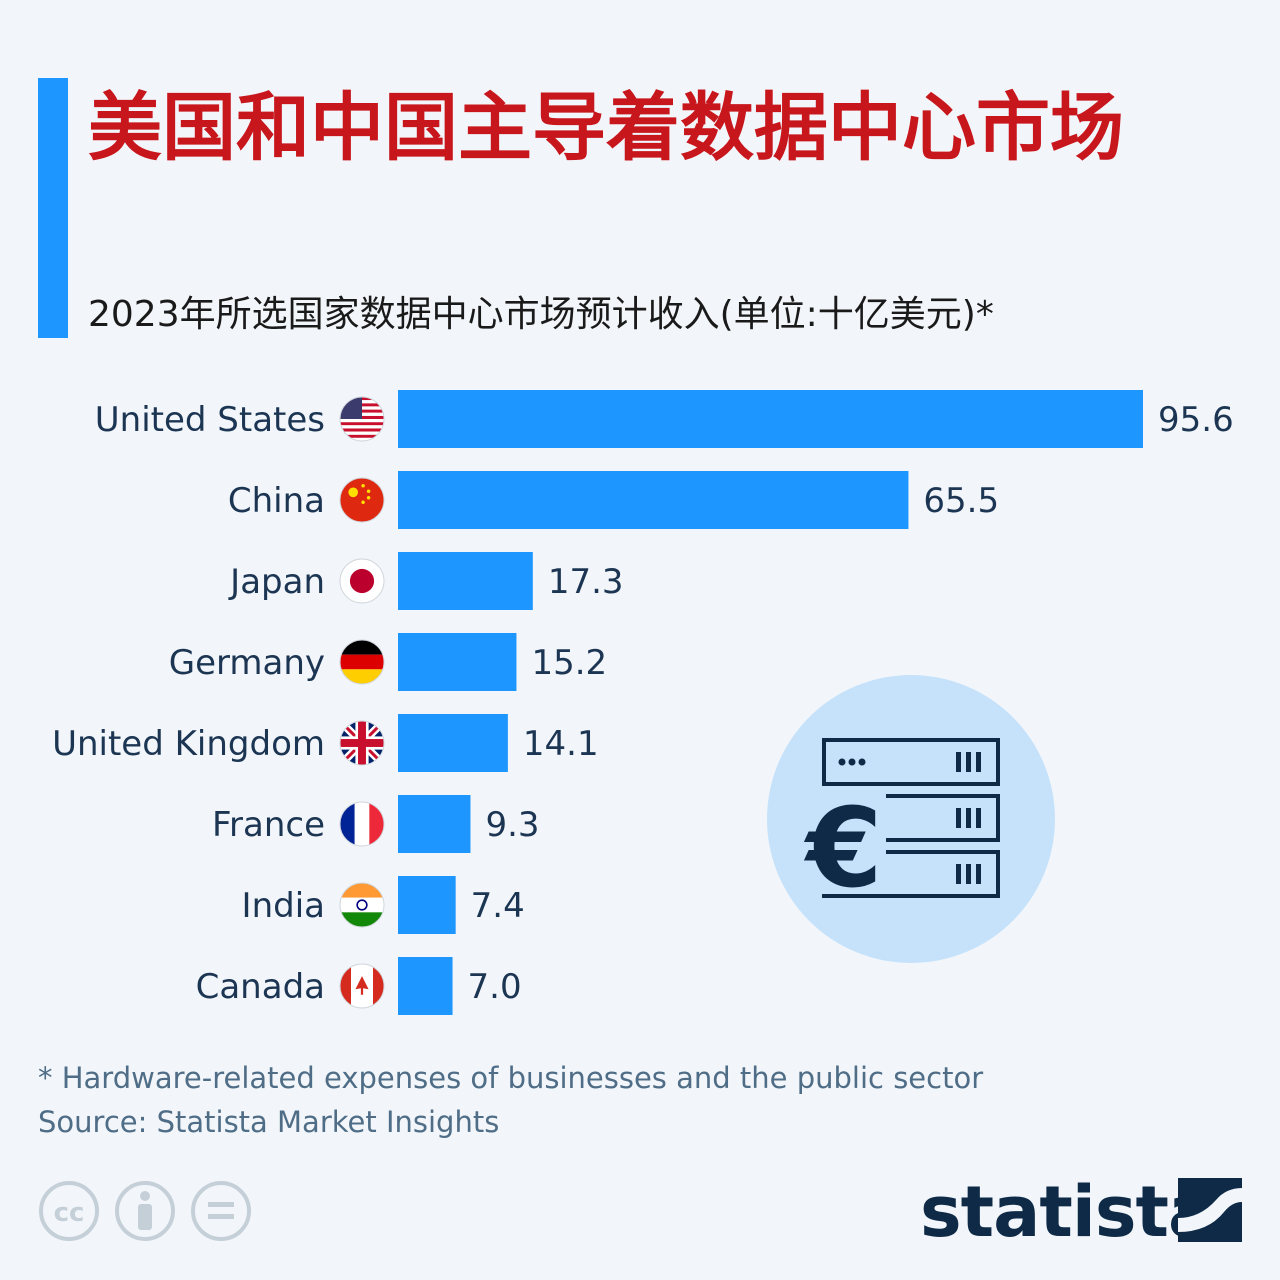 The height and width of the screenshot is (1280, 1280). I want to click on category-label: Germany, so click(247, 663).